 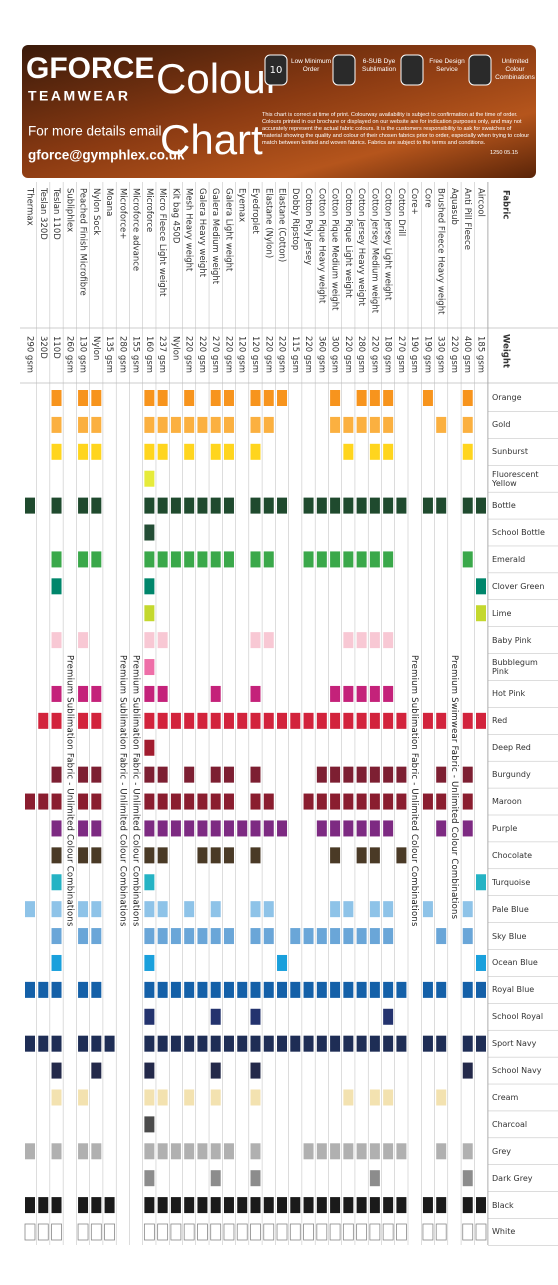 I want to click on fabric-name: Cotton Jersey Medium weight, so click(x=374, y=251).